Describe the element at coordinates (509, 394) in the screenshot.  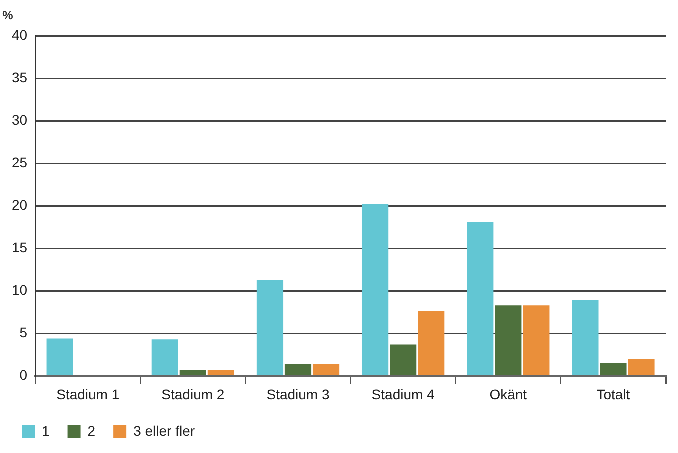
I see `x-tick-label: Okänt` at that location.